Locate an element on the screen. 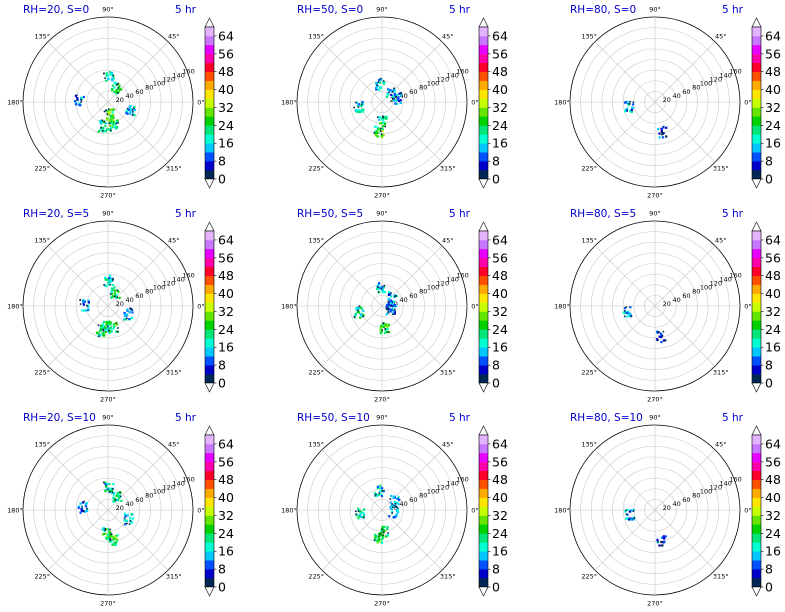  radial-tick-label: 20 is located at coordinates (667, 508).